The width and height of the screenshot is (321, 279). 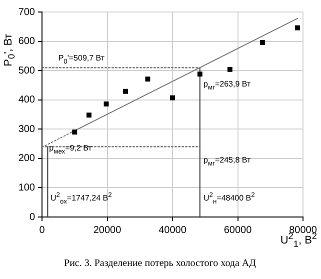 What do you see at coordinates (27, 129) in the screenshot?
I see `y-tick-label: 300` at bounding box center [27, 129].